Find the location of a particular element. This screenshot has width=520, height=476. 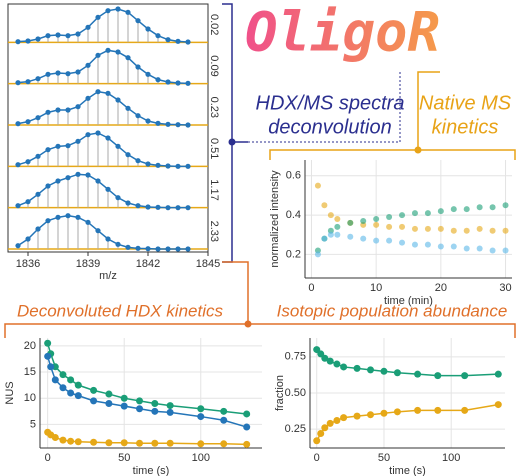

row-label: 2.33 is located at coordinates (214, 231).